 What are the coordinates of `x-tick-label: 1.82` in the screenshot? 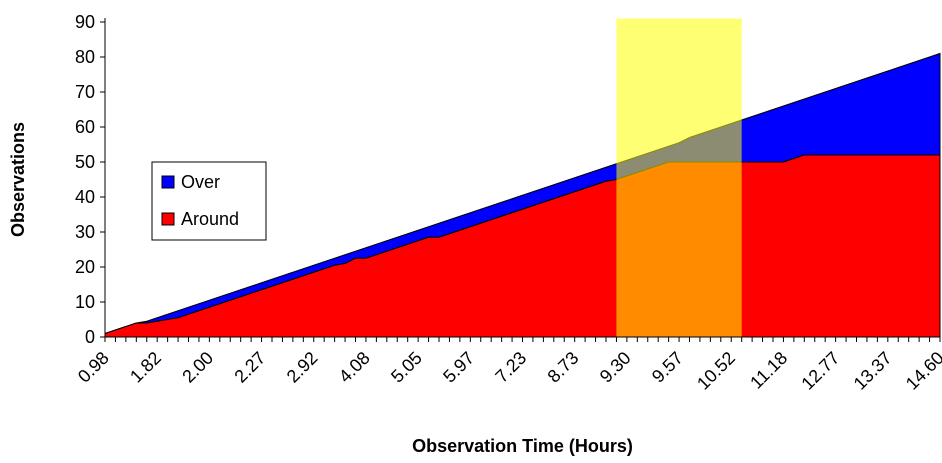 It's located at (145, 367).